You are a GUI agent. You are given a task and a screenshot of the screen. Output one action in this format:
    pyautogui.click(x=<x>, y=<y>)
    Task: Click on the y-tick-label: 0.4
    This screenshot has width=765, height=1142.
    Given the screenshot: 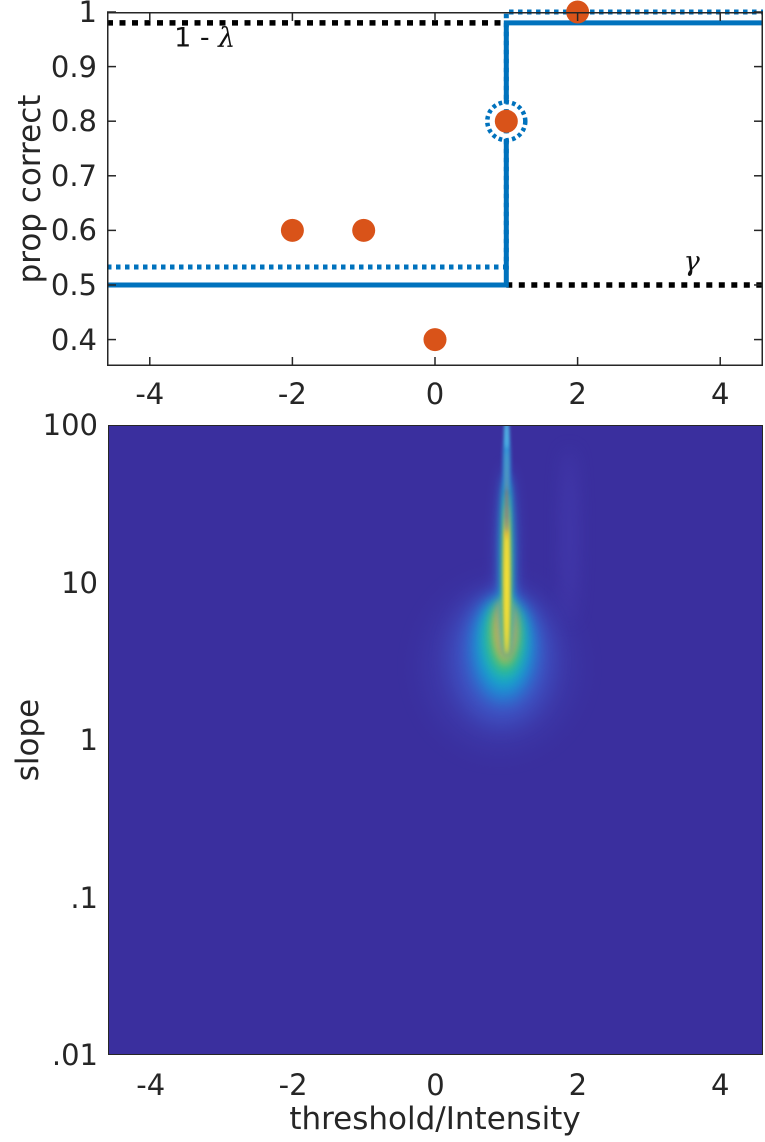 What is the action you would take?
    pyautogui.click(x=73, y=339)
    